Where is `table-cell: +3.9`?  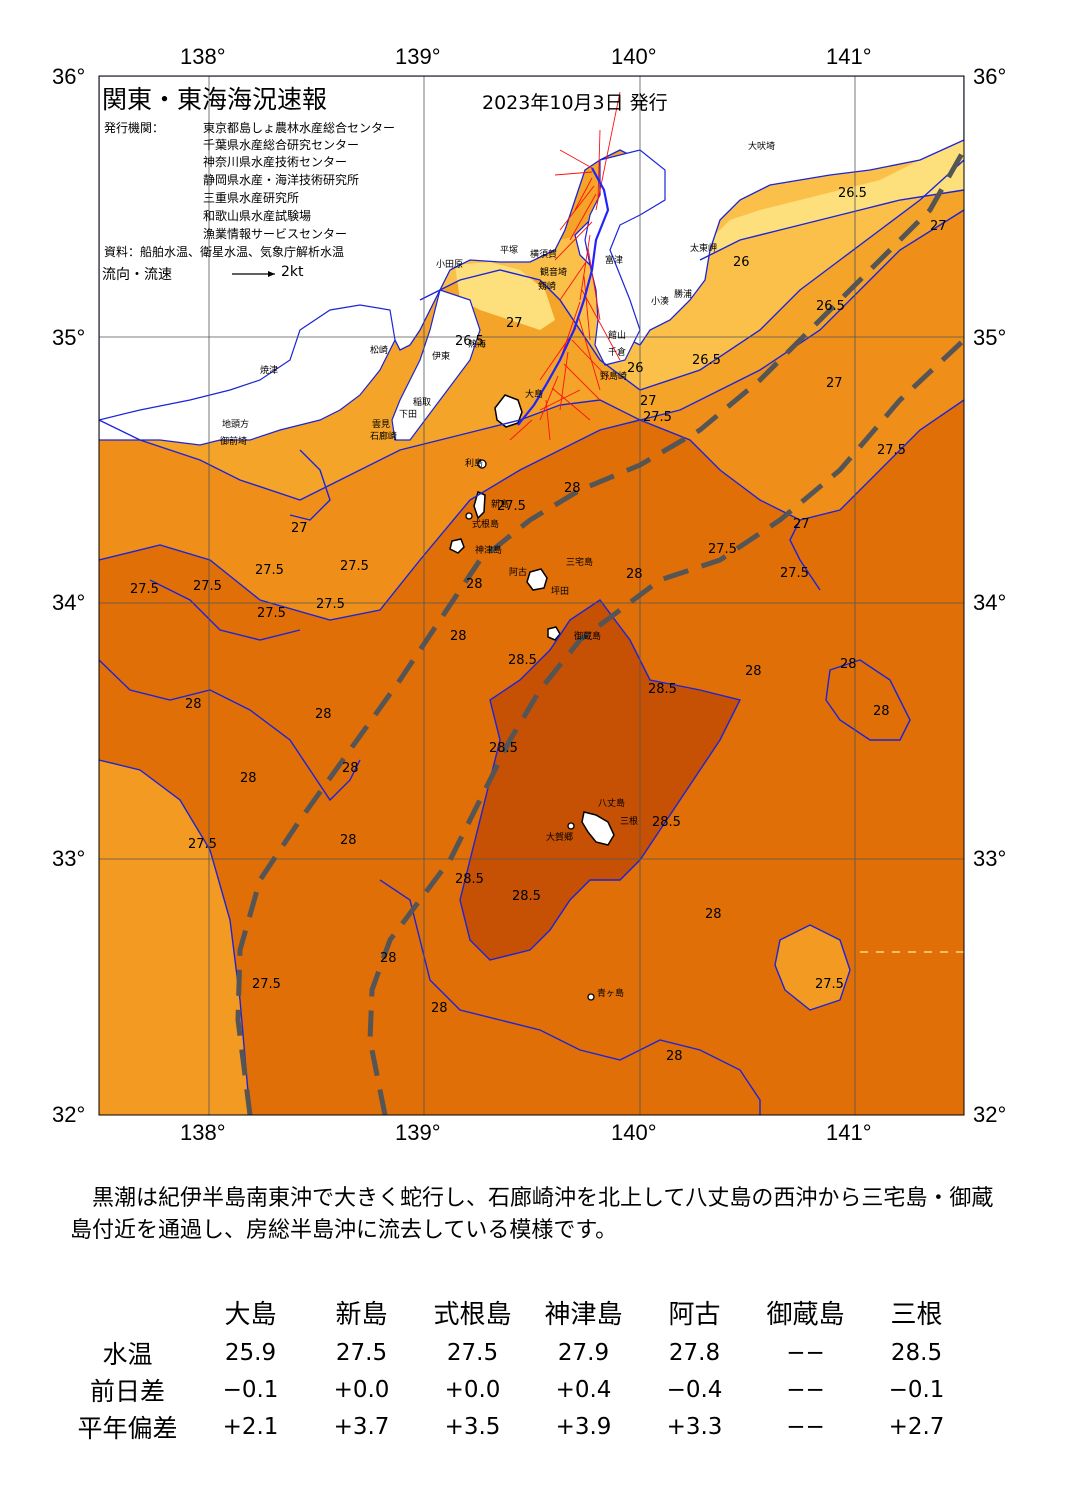
table-cell: +3.9 is located at coordinates (583, 1426).